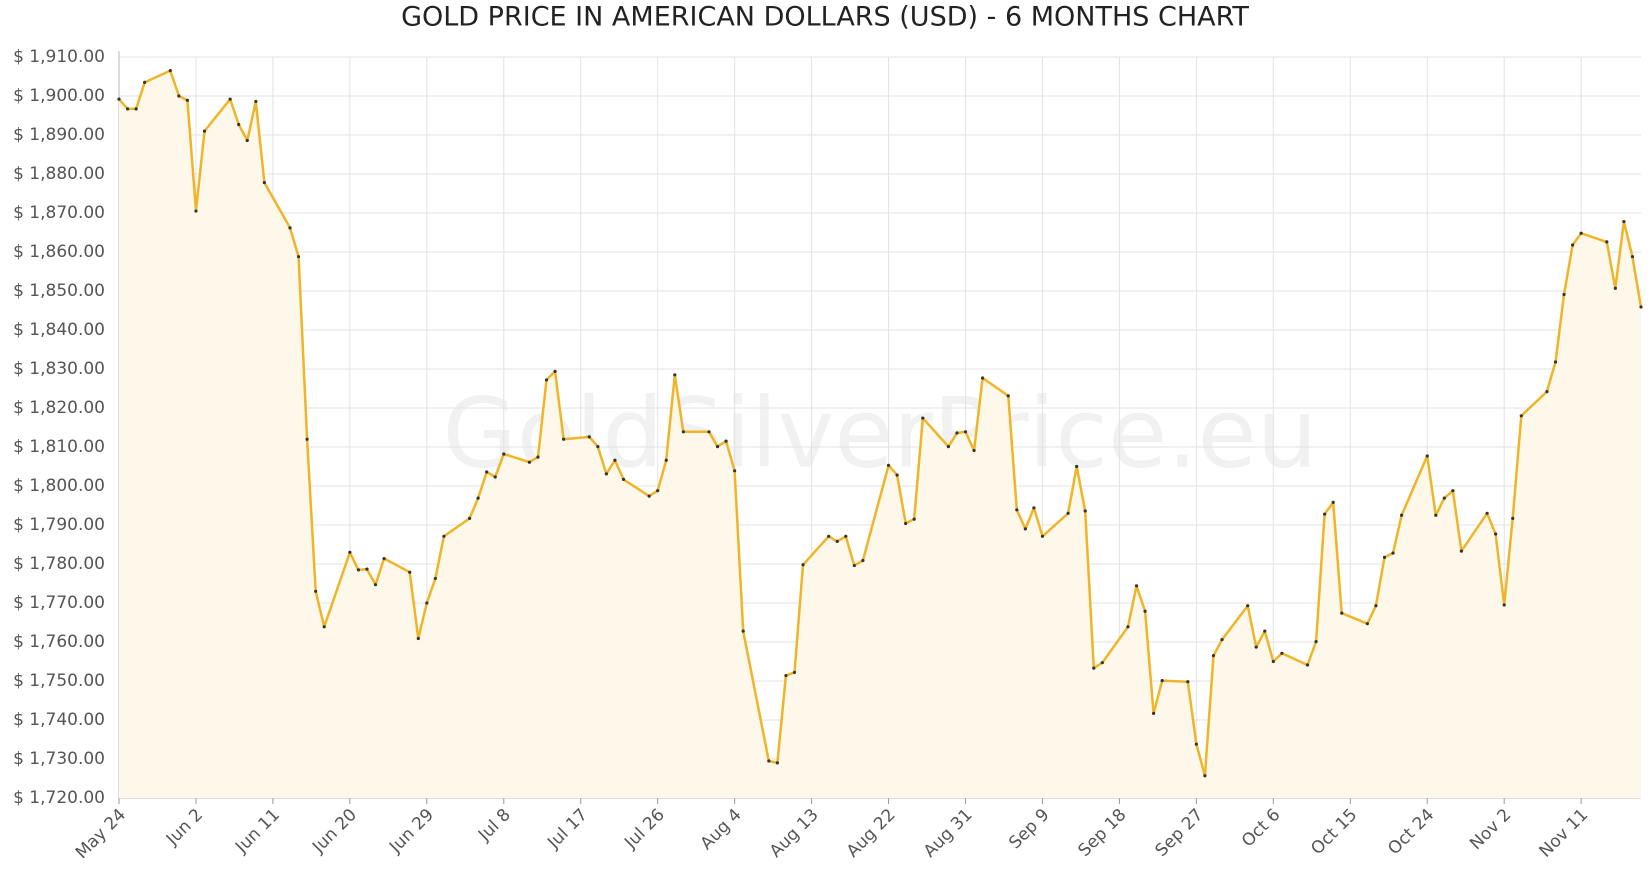  Describe the element at coordinates (59, 252) in the screenshot. I see `y-tick-label: $ 1,860.00` at that location.